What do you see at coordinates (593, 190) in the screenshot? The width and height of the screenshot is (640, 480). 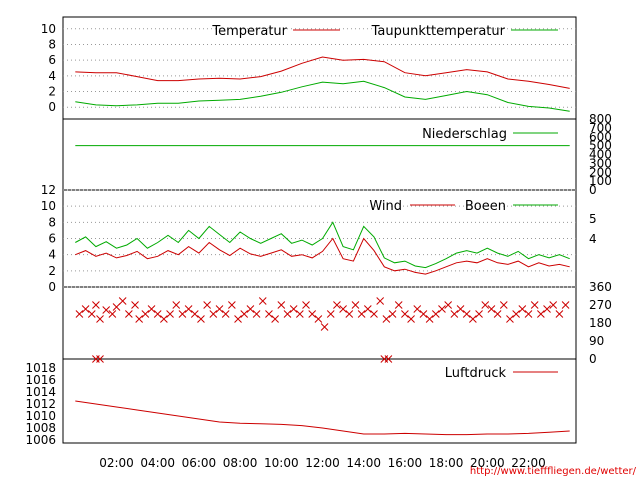 I see `precipitation-y2-tick-label: 0` at bounding box center [593, 190].